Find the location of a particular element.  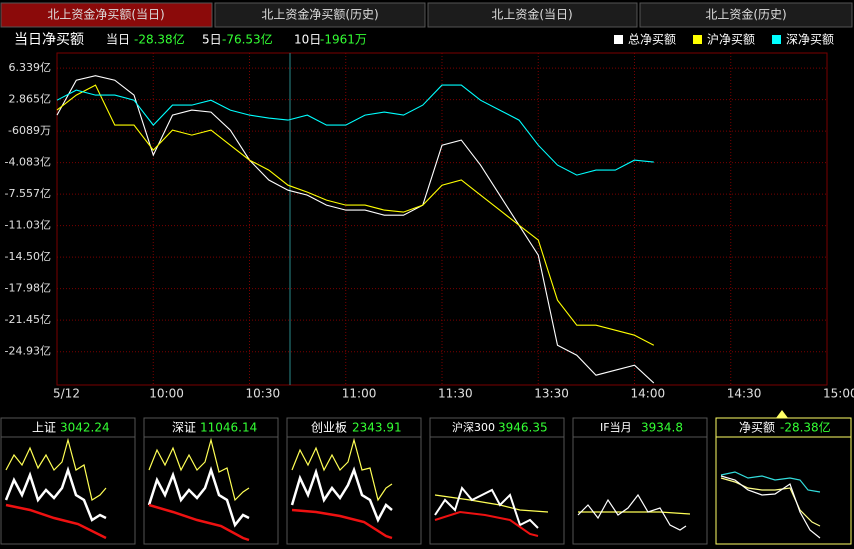

tab-label: 北上资金(历史) is located at coordinates (745, 14).